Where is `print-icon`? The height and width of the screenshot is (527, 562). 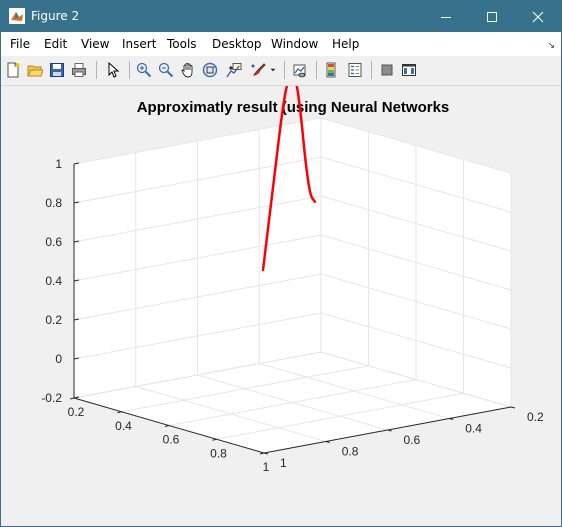 print-icon is located at coordinates (79, 70).